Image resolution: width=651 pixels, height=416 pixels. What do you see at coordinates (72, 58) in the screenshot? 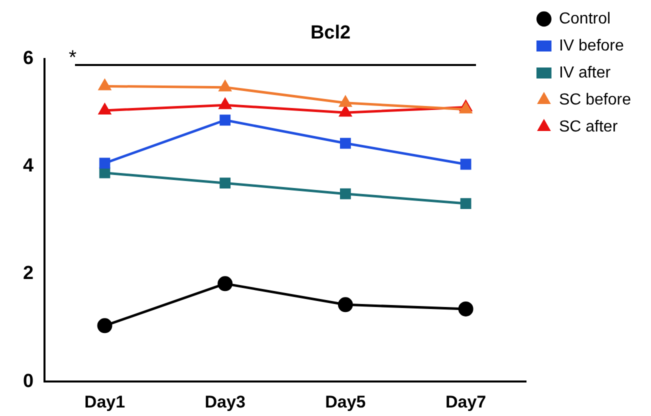
I see `ref-line-label: *` at bounding box center [72, 58].